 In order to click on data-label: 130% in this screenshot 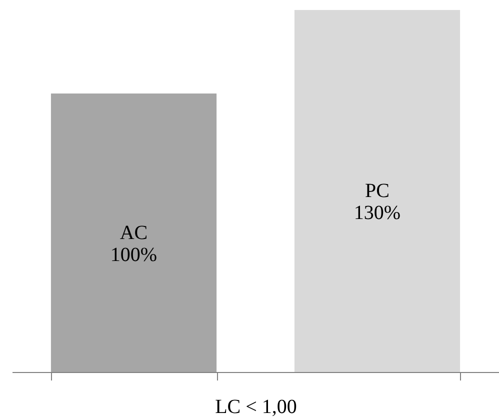, I will do `click(377, 213)`.